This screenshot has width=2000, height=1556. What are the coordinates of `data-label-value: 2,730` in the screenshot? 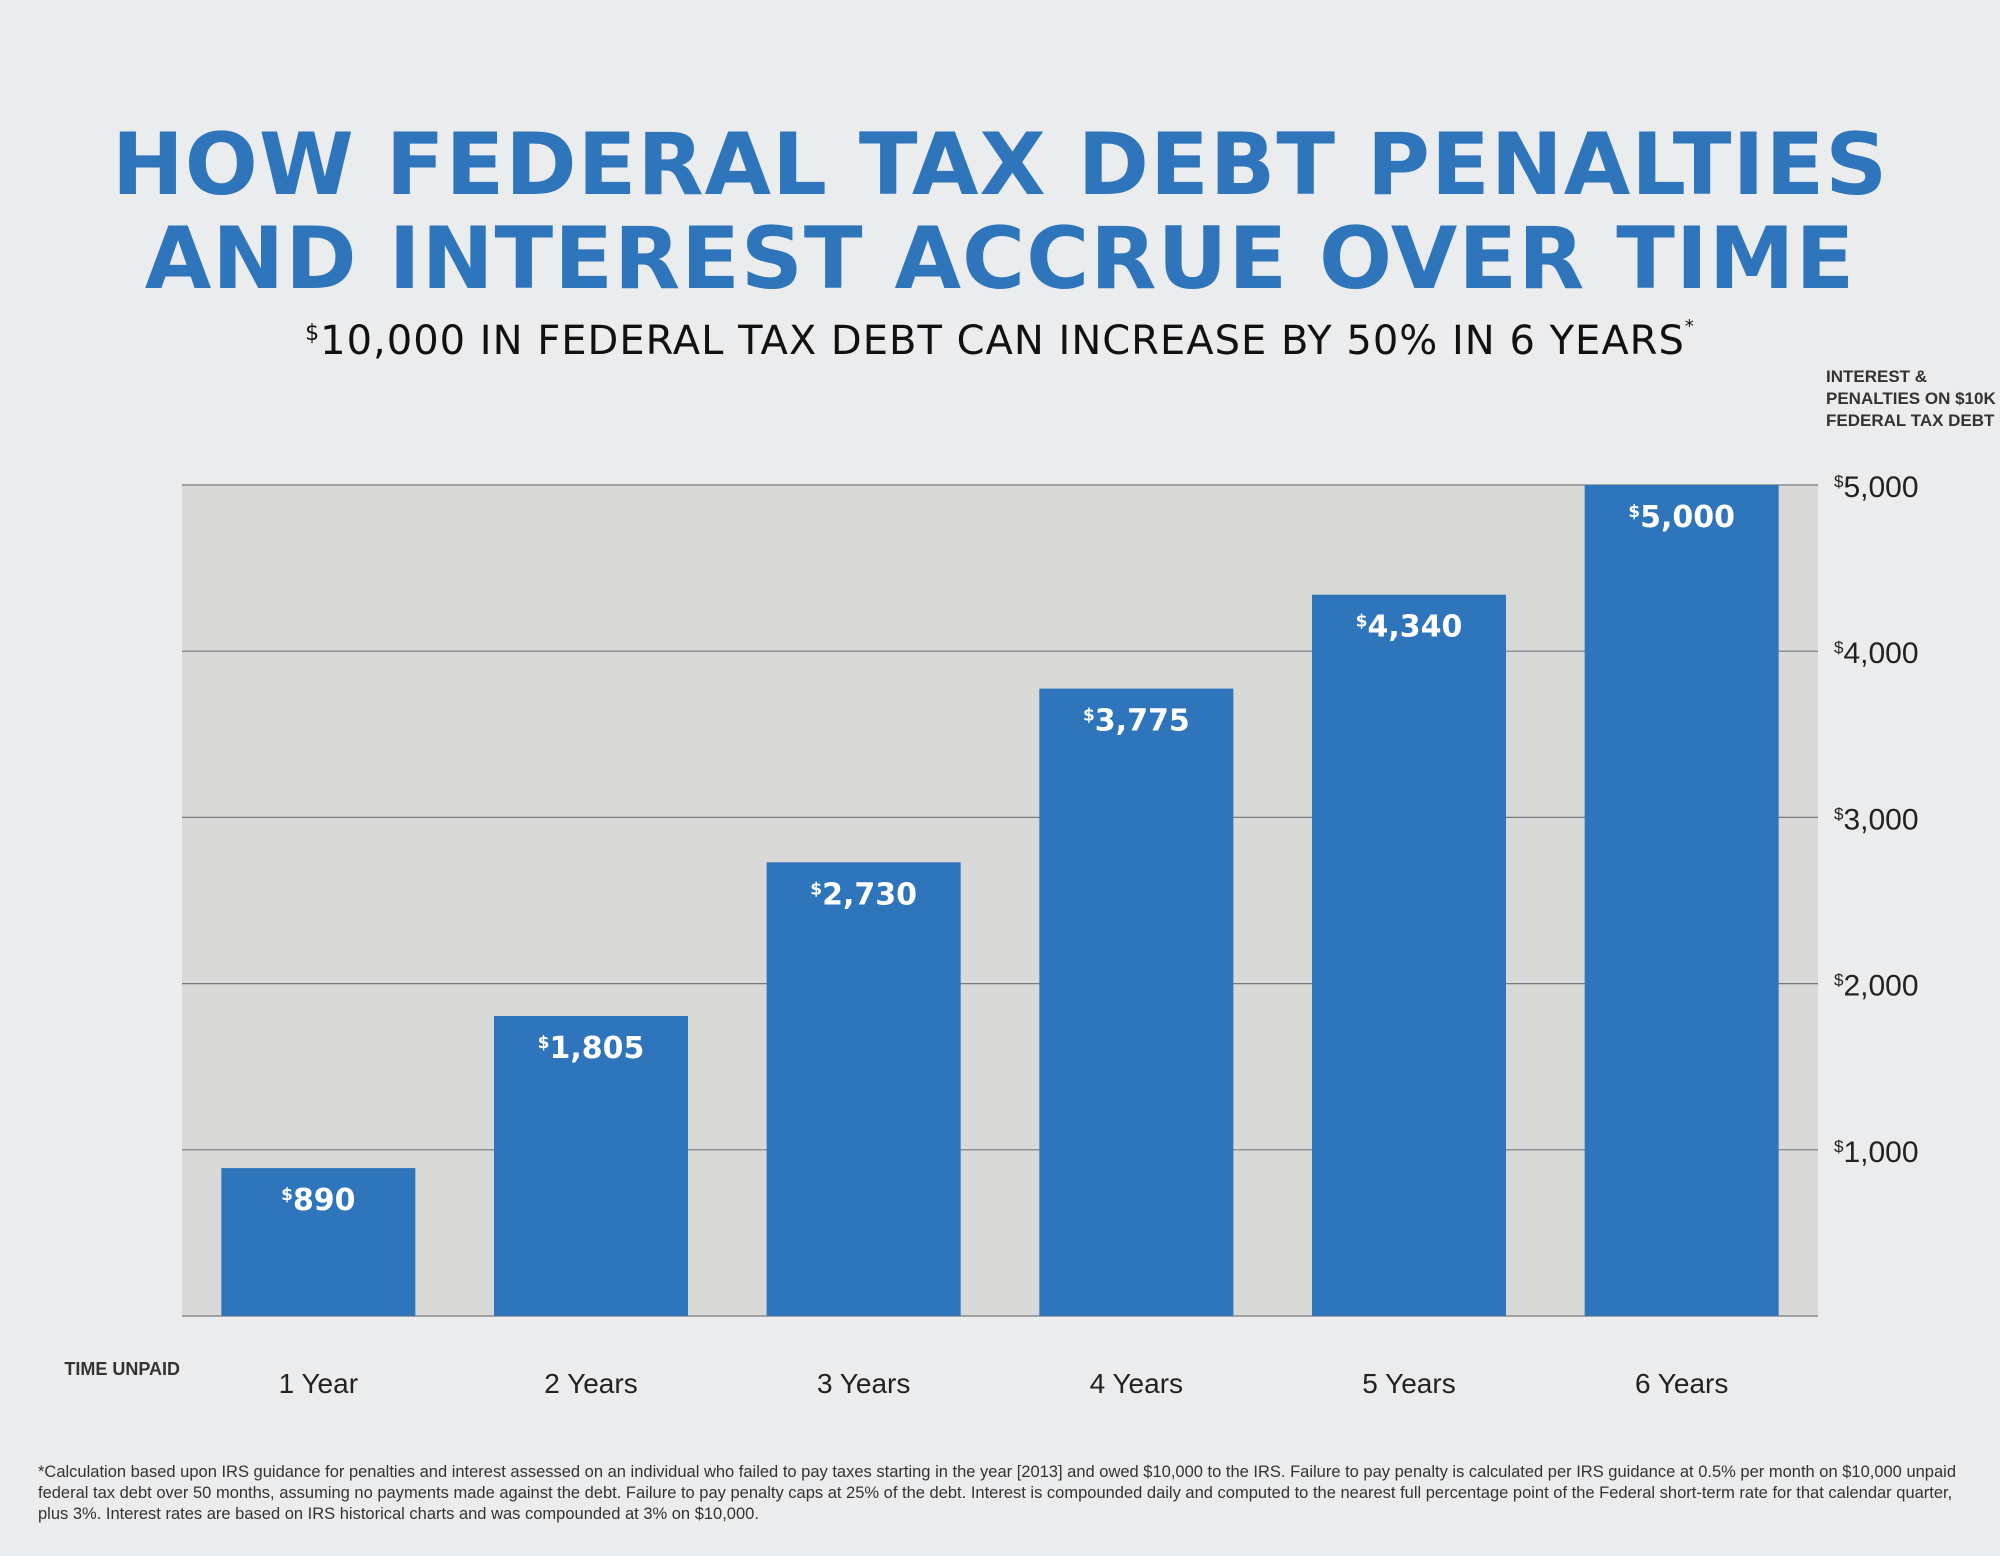 It's located at (869, 894).